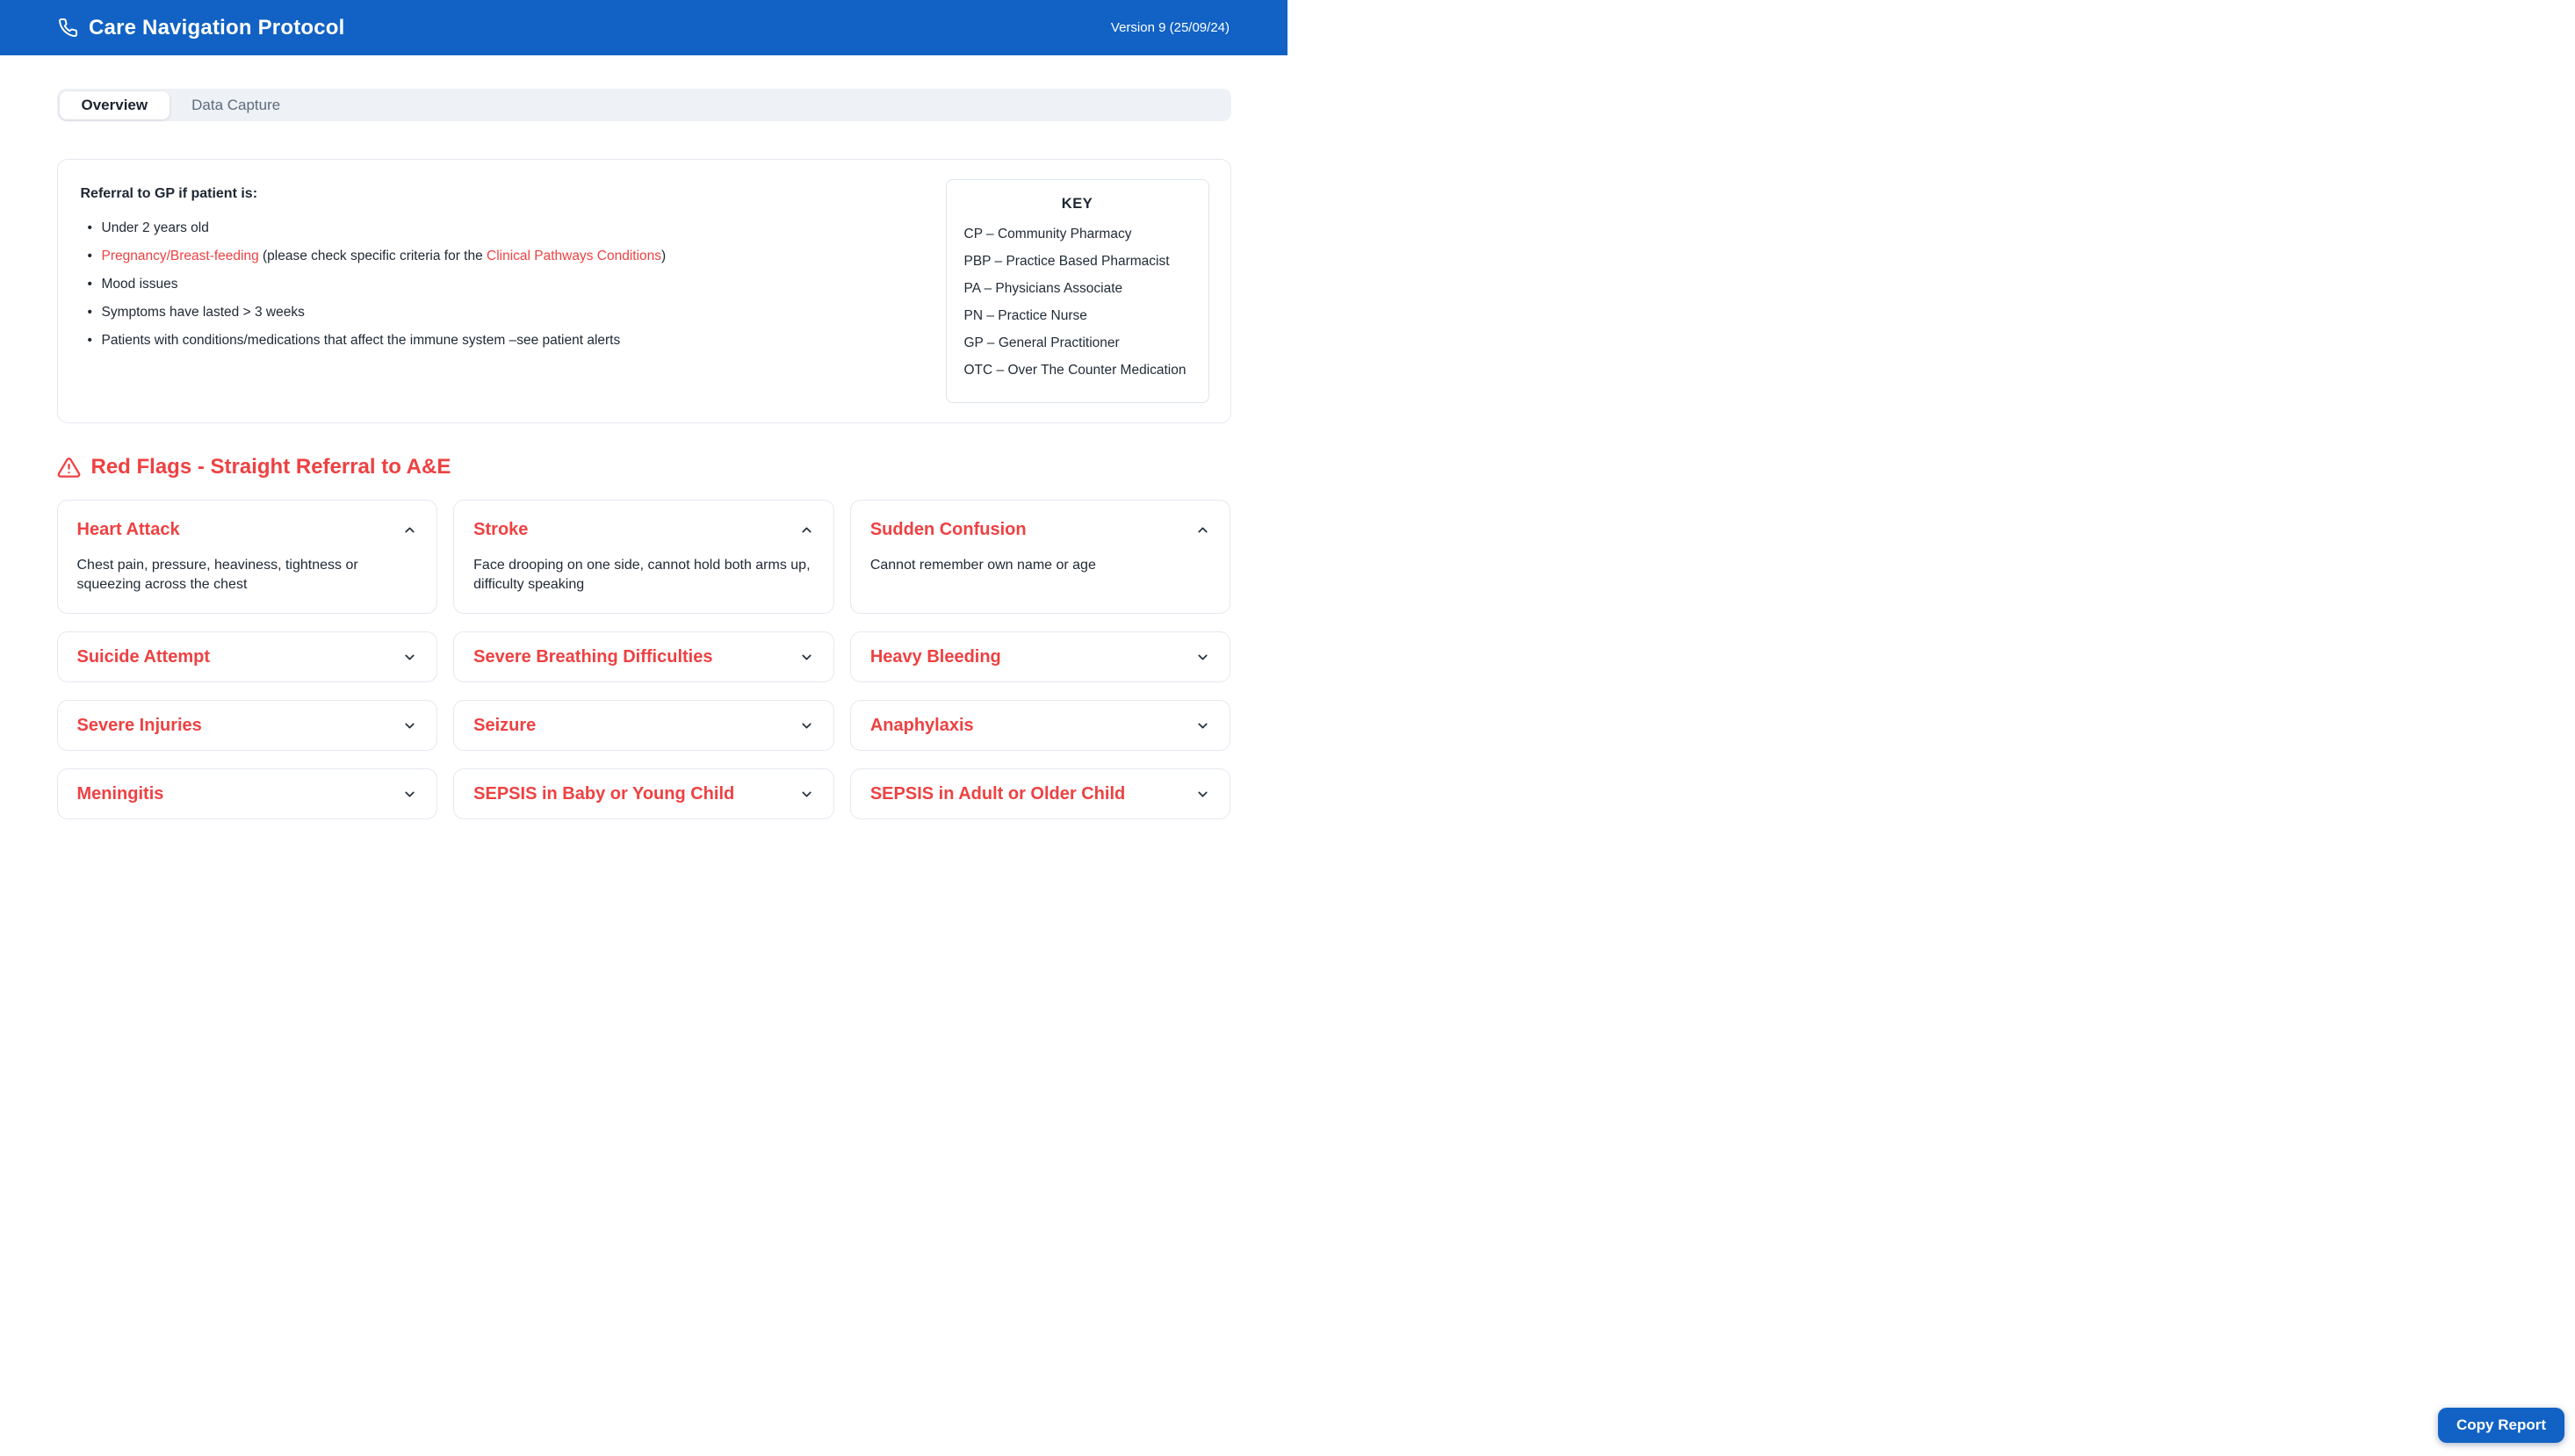 Image resolution: width=2575 pixels, height=1456 pixels. I want to click on tab-bar: Overview Data Capture, so click(643, 105).